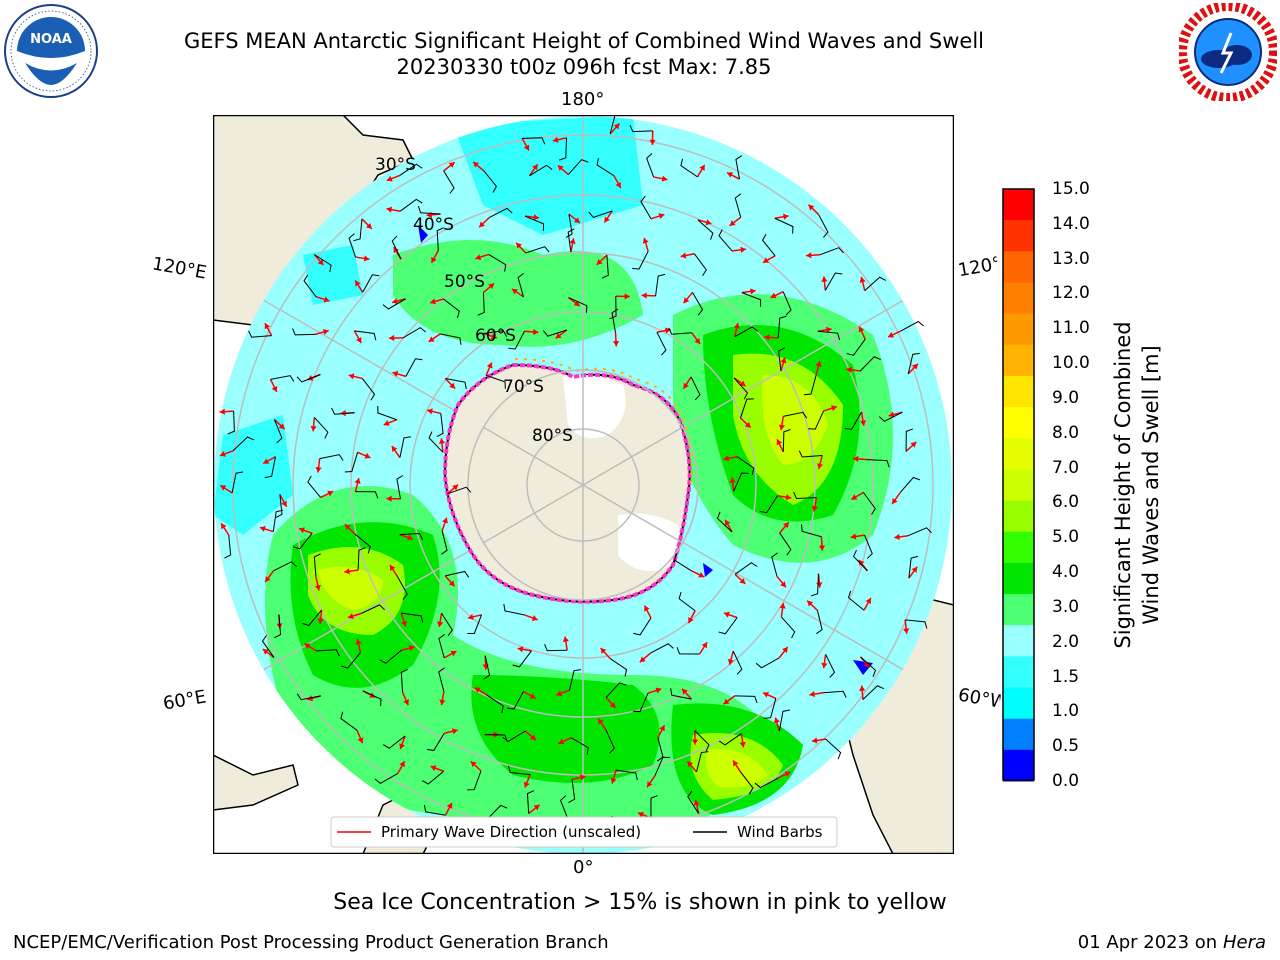  What do you see at coordinates (1066, 467) in the screenshot?
I see `colorbar-tick-label: 7.0` at bounding box center [1066, 467].